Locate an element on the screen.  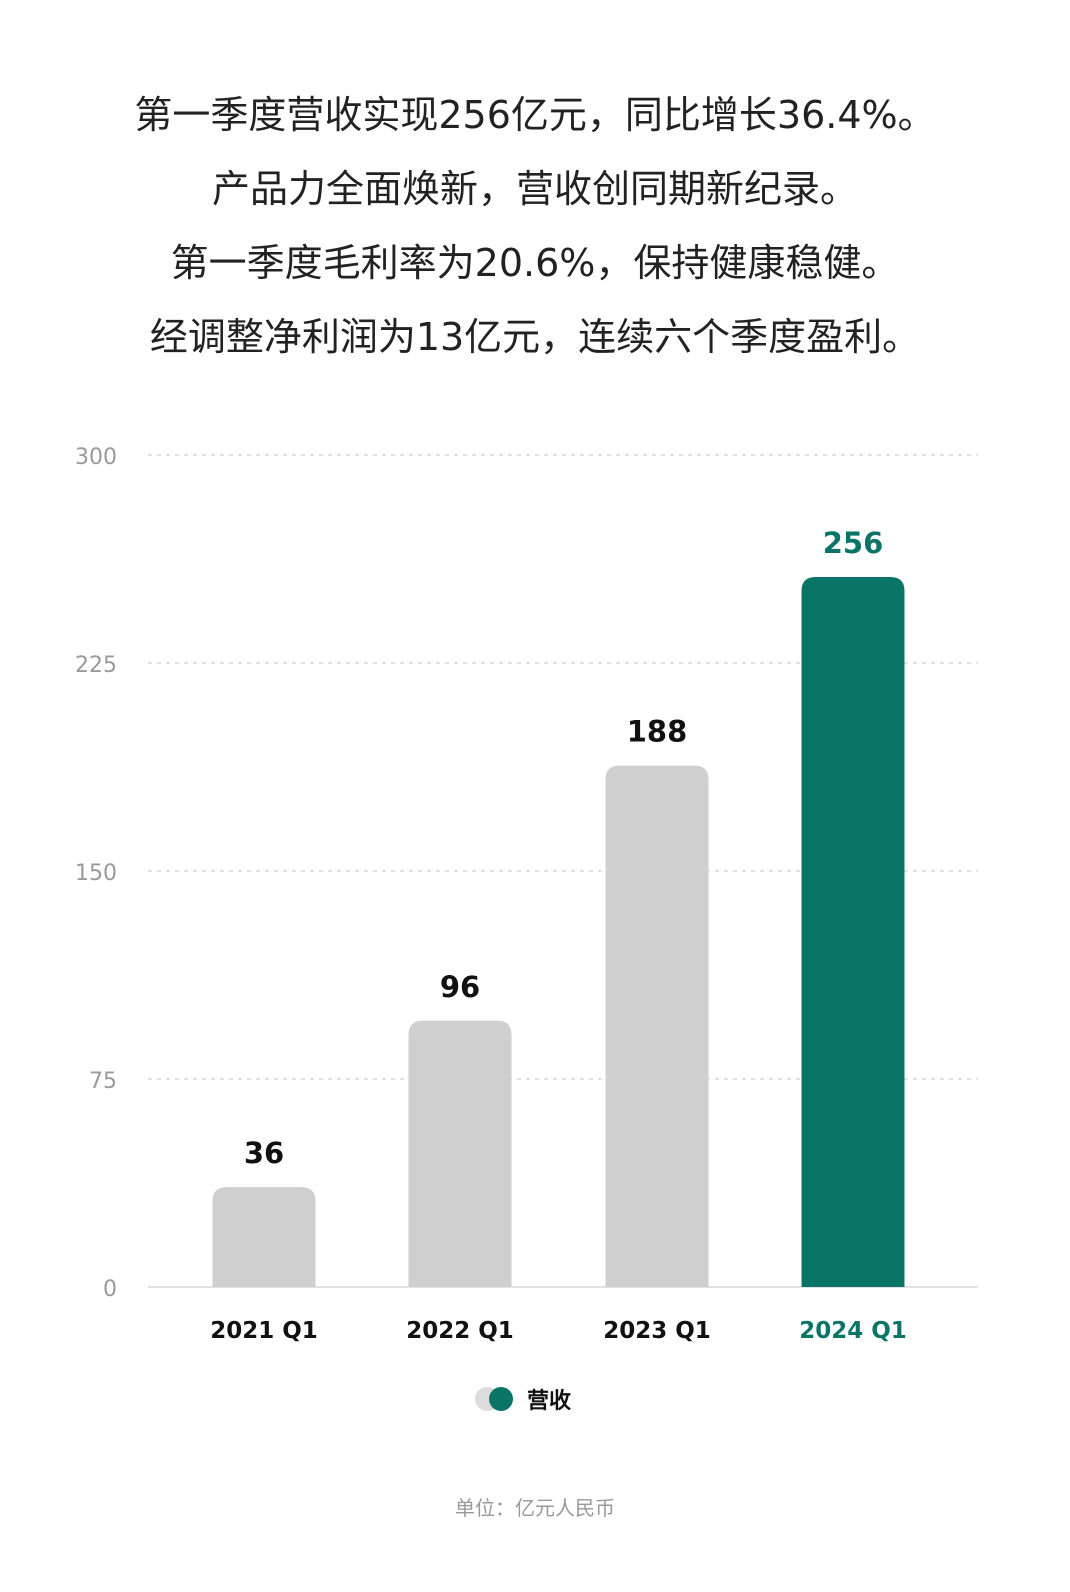
y-tick-label: 225 is located at coordinates (96, 665).